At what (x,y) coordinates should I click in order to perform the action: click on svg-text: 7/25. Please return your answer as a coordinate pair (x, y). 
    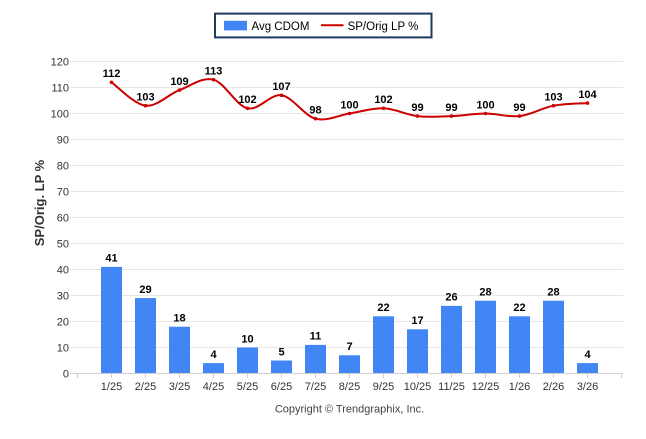
    Looking at the image, I should click on (315, 387).